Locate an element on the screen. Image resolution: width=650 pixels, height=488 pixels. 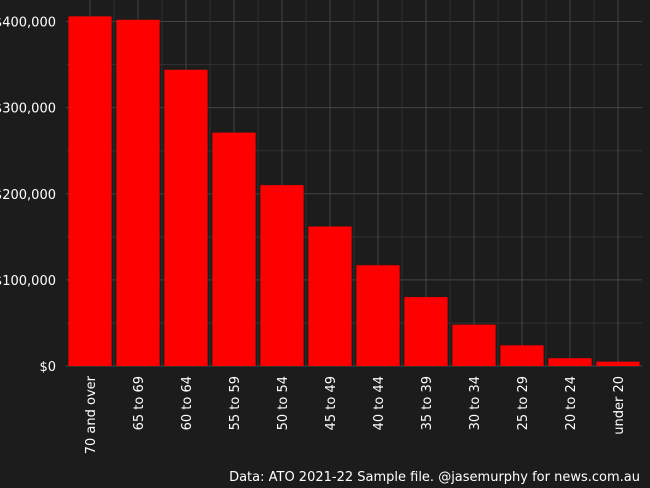
x-tick-label: 60 to 64 is located at coordinates (187, 403).